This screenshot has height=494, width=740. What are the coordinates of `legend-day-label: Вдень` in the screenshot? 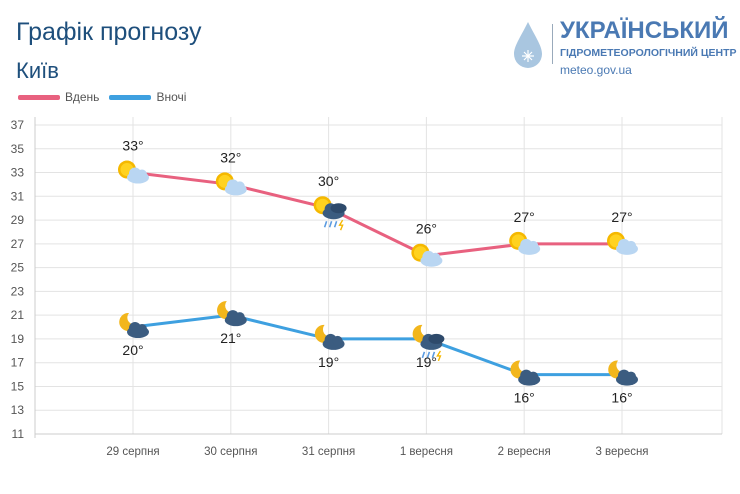 It's located at (82, 97).